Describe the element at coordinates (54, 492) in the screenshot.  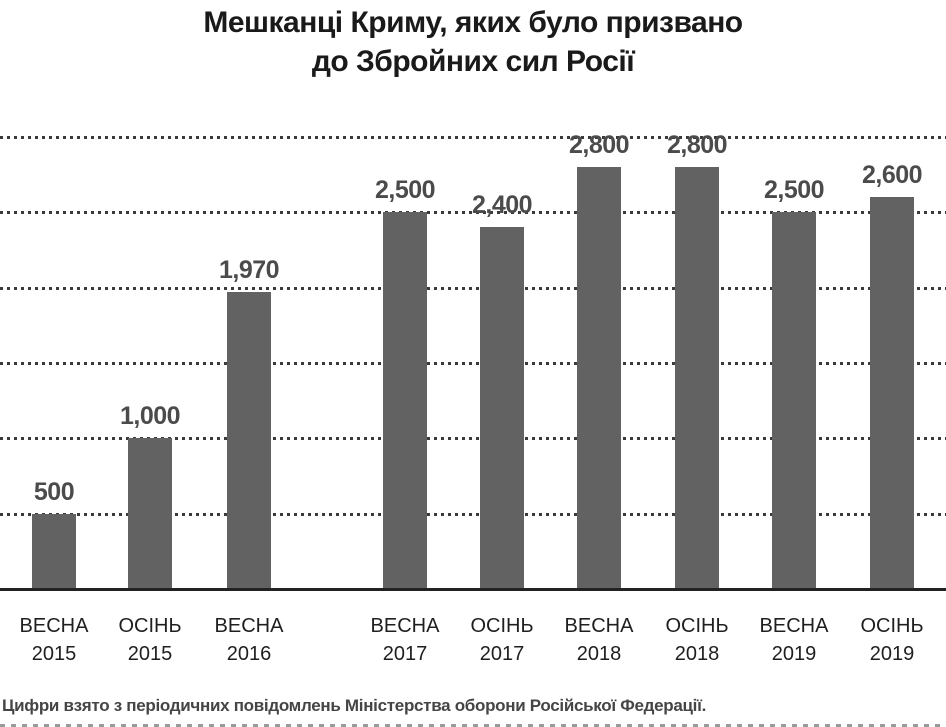
I see `bar-value-label: 500` at that location.